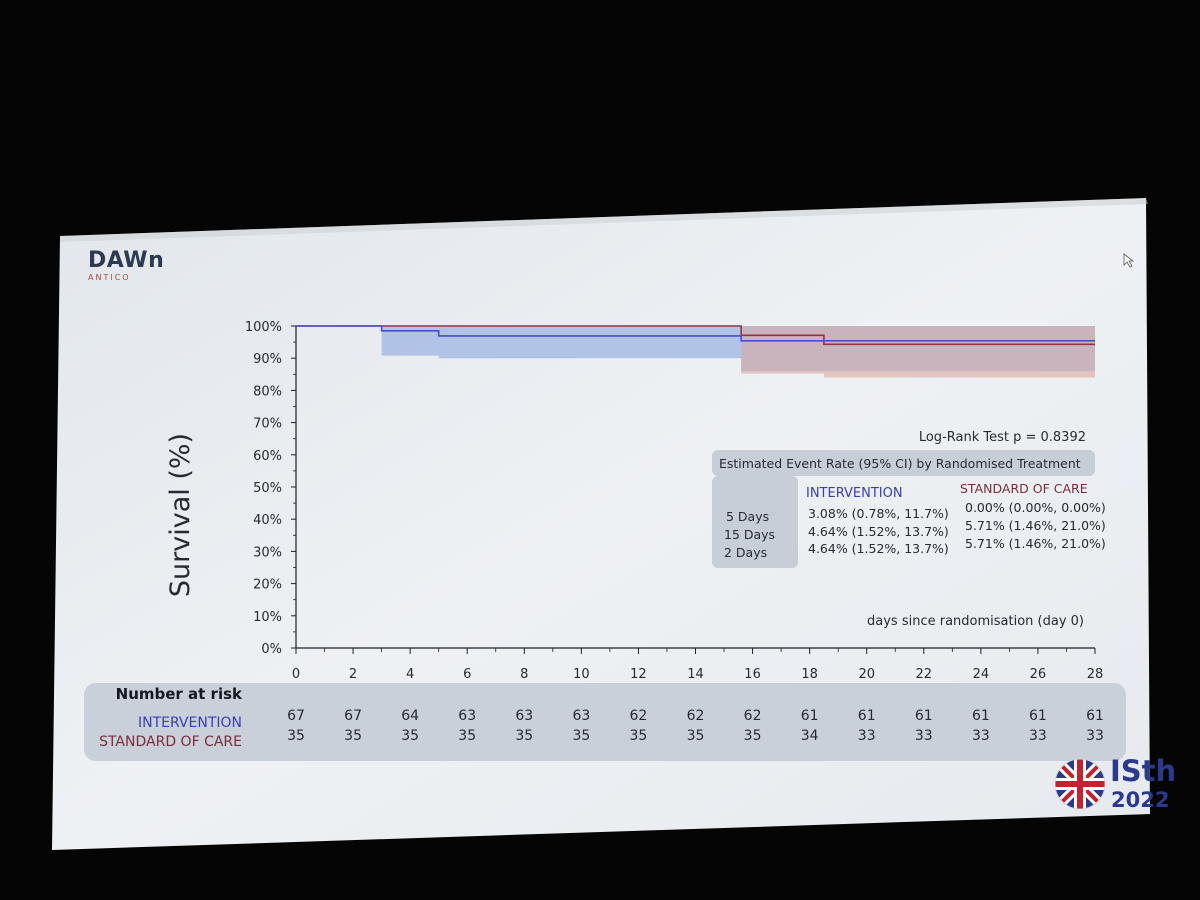 The image size is (1200, 900). What do you see at coordinates (854, 493) in the screenshot?
I see `event-table-col-intervention: INTERVENTION` at bounding box center [854, 493].